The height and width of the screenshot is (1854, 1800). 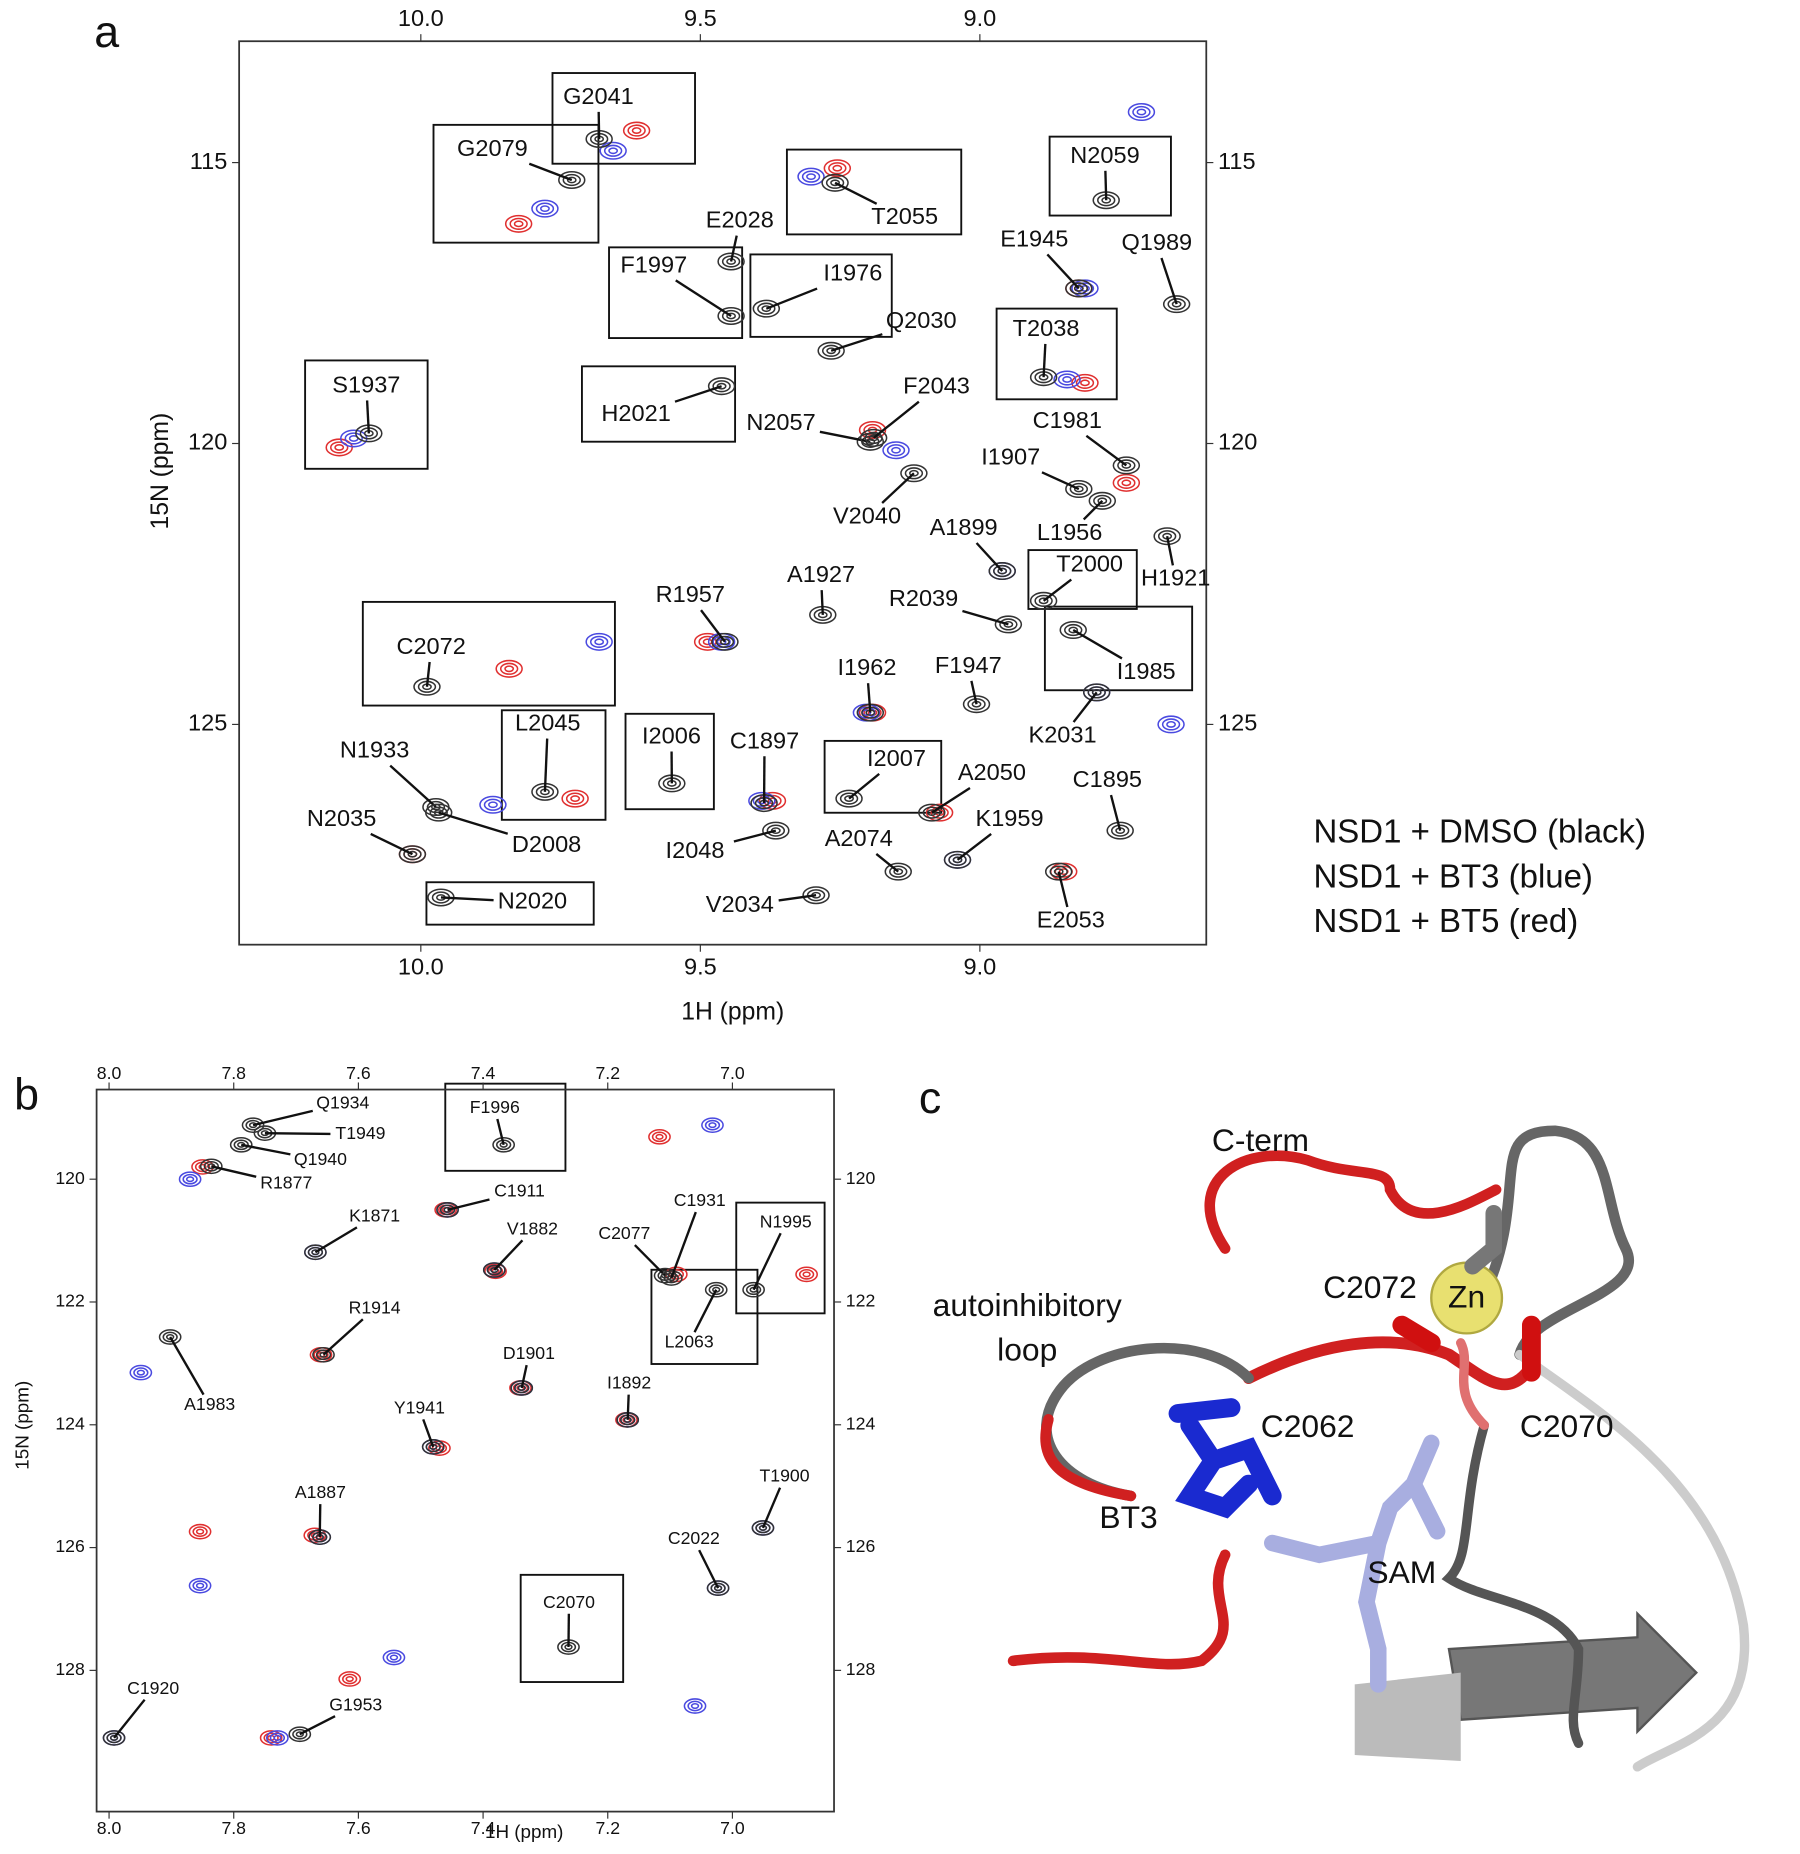 What do you see at coordinates (860, 1301) in the screenshot?
I see `y-tick-label: 122` at bounding box center [860, 1301].